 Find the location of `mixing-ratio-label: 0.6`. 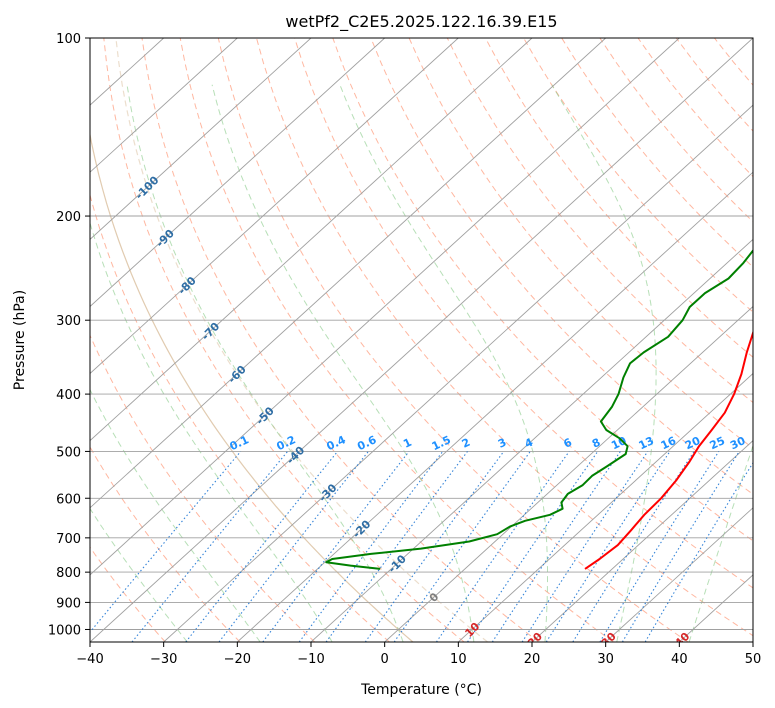

mixing-ratio-label: 0.6 is located at coordinates (366, 443).